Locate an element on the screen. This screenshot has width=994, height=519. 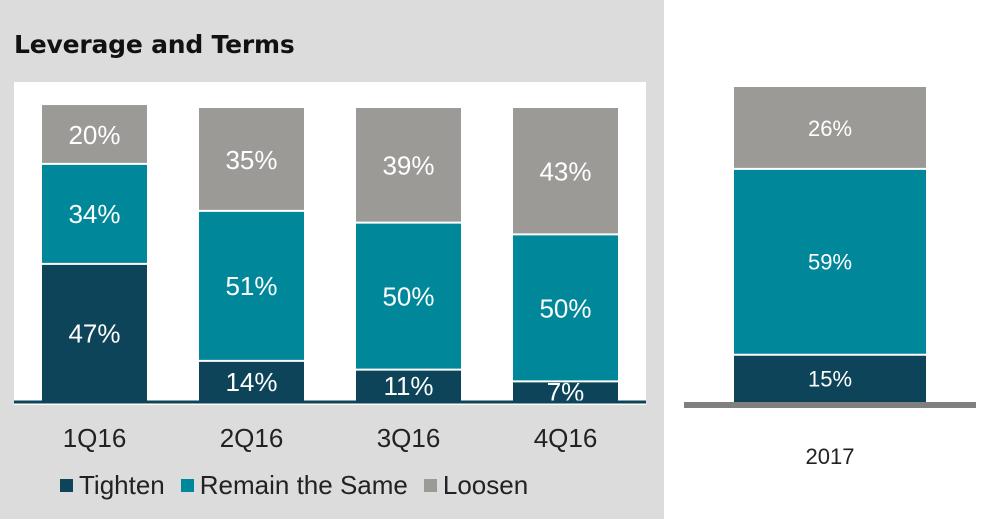
left-bar-4q16-tighten is located at coordinates (565, 391).